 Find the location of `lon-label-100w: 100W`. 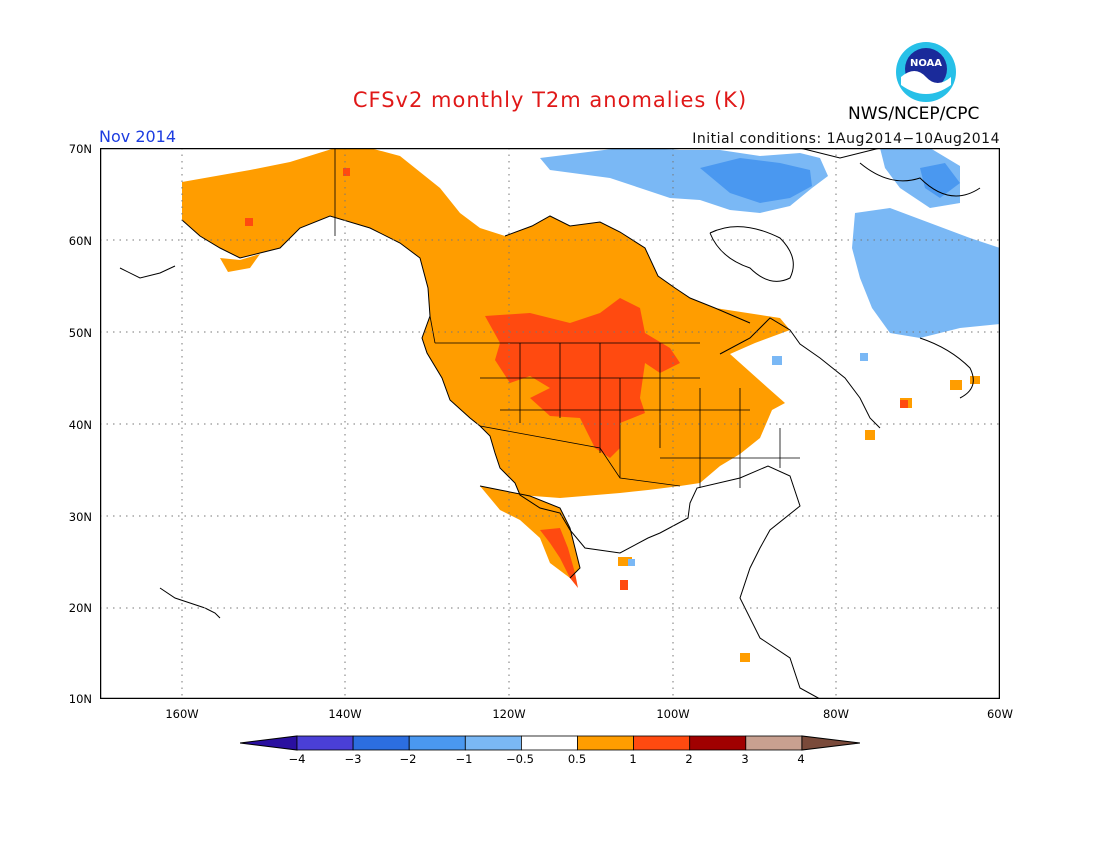

lon-label-100w: 100W is located at coordinates (673, 714).